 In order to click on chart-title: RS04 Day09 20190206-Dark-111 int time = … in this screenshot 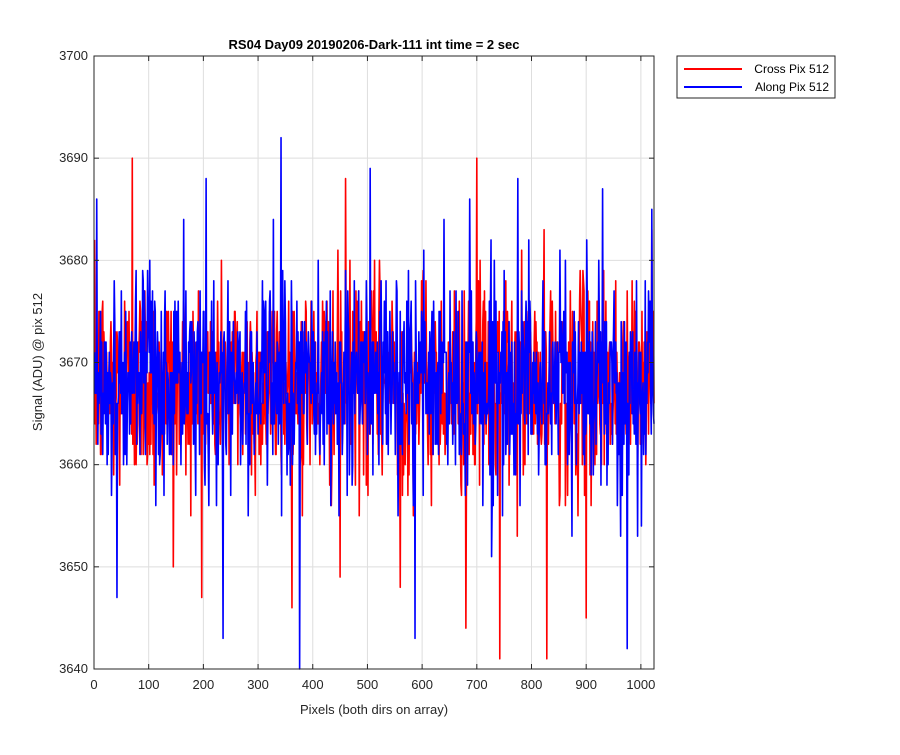, I will do `click(374, 44)`.